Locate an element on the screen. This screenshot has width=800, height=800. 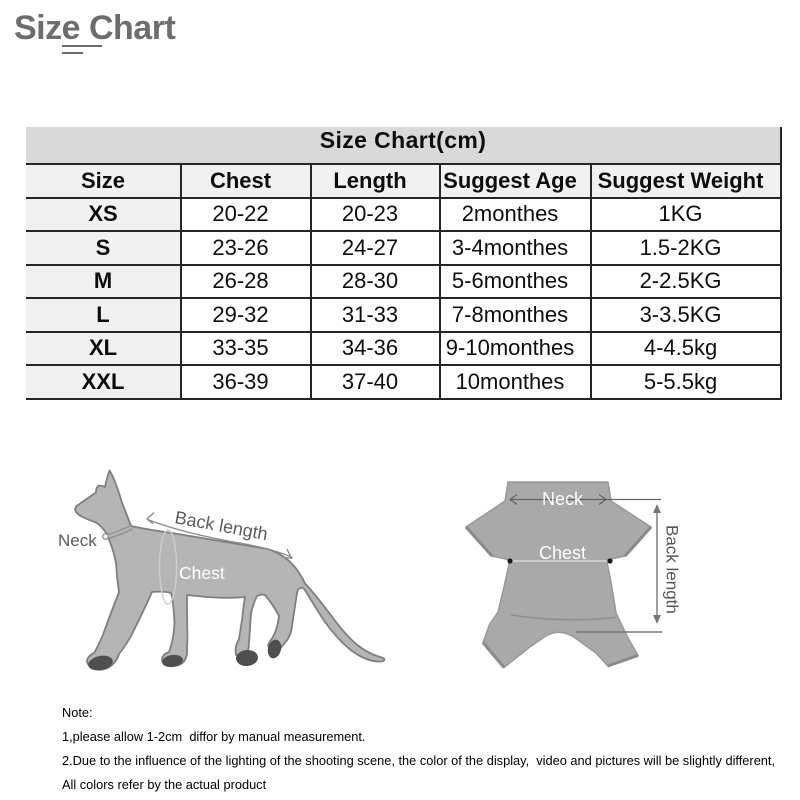
svg-text: Back length is located at coordinates (672, 569).